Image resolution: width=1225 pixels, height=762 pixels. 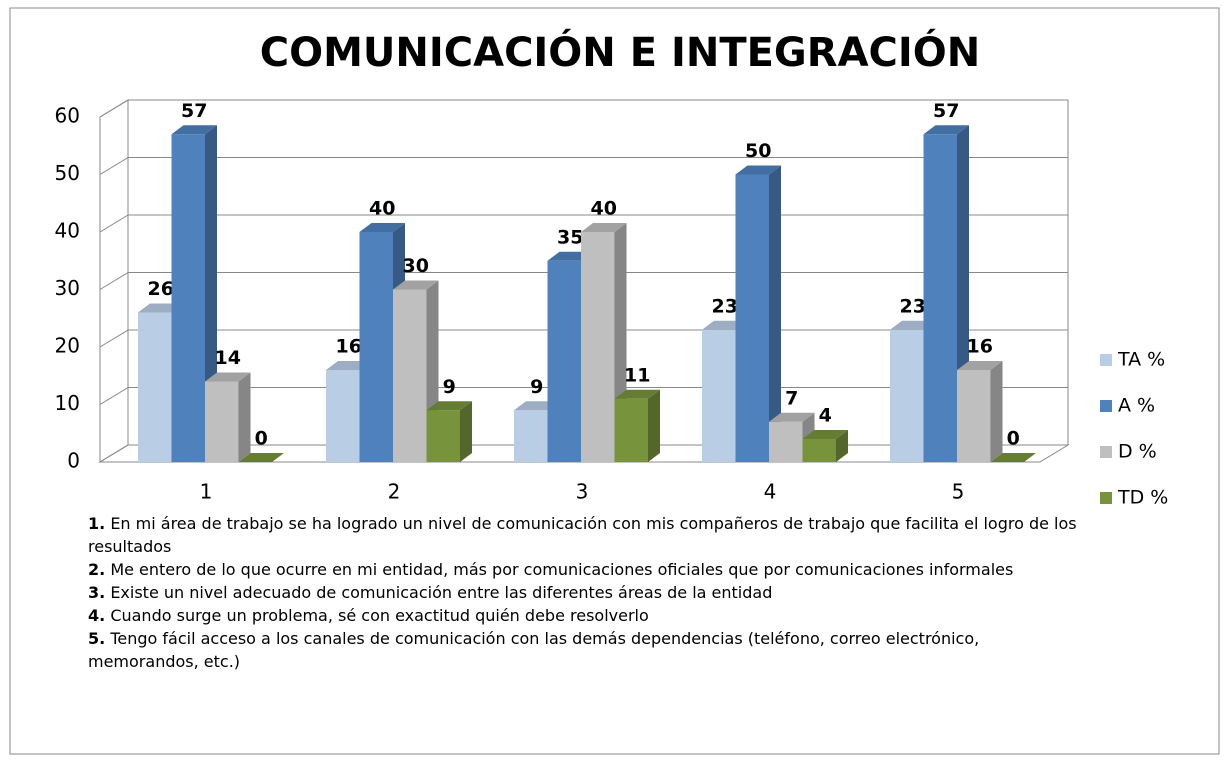 What do you see at coordinates (791, 398) in the screenshot?
I see `data-label: 7` at bounding box center [791, 398].